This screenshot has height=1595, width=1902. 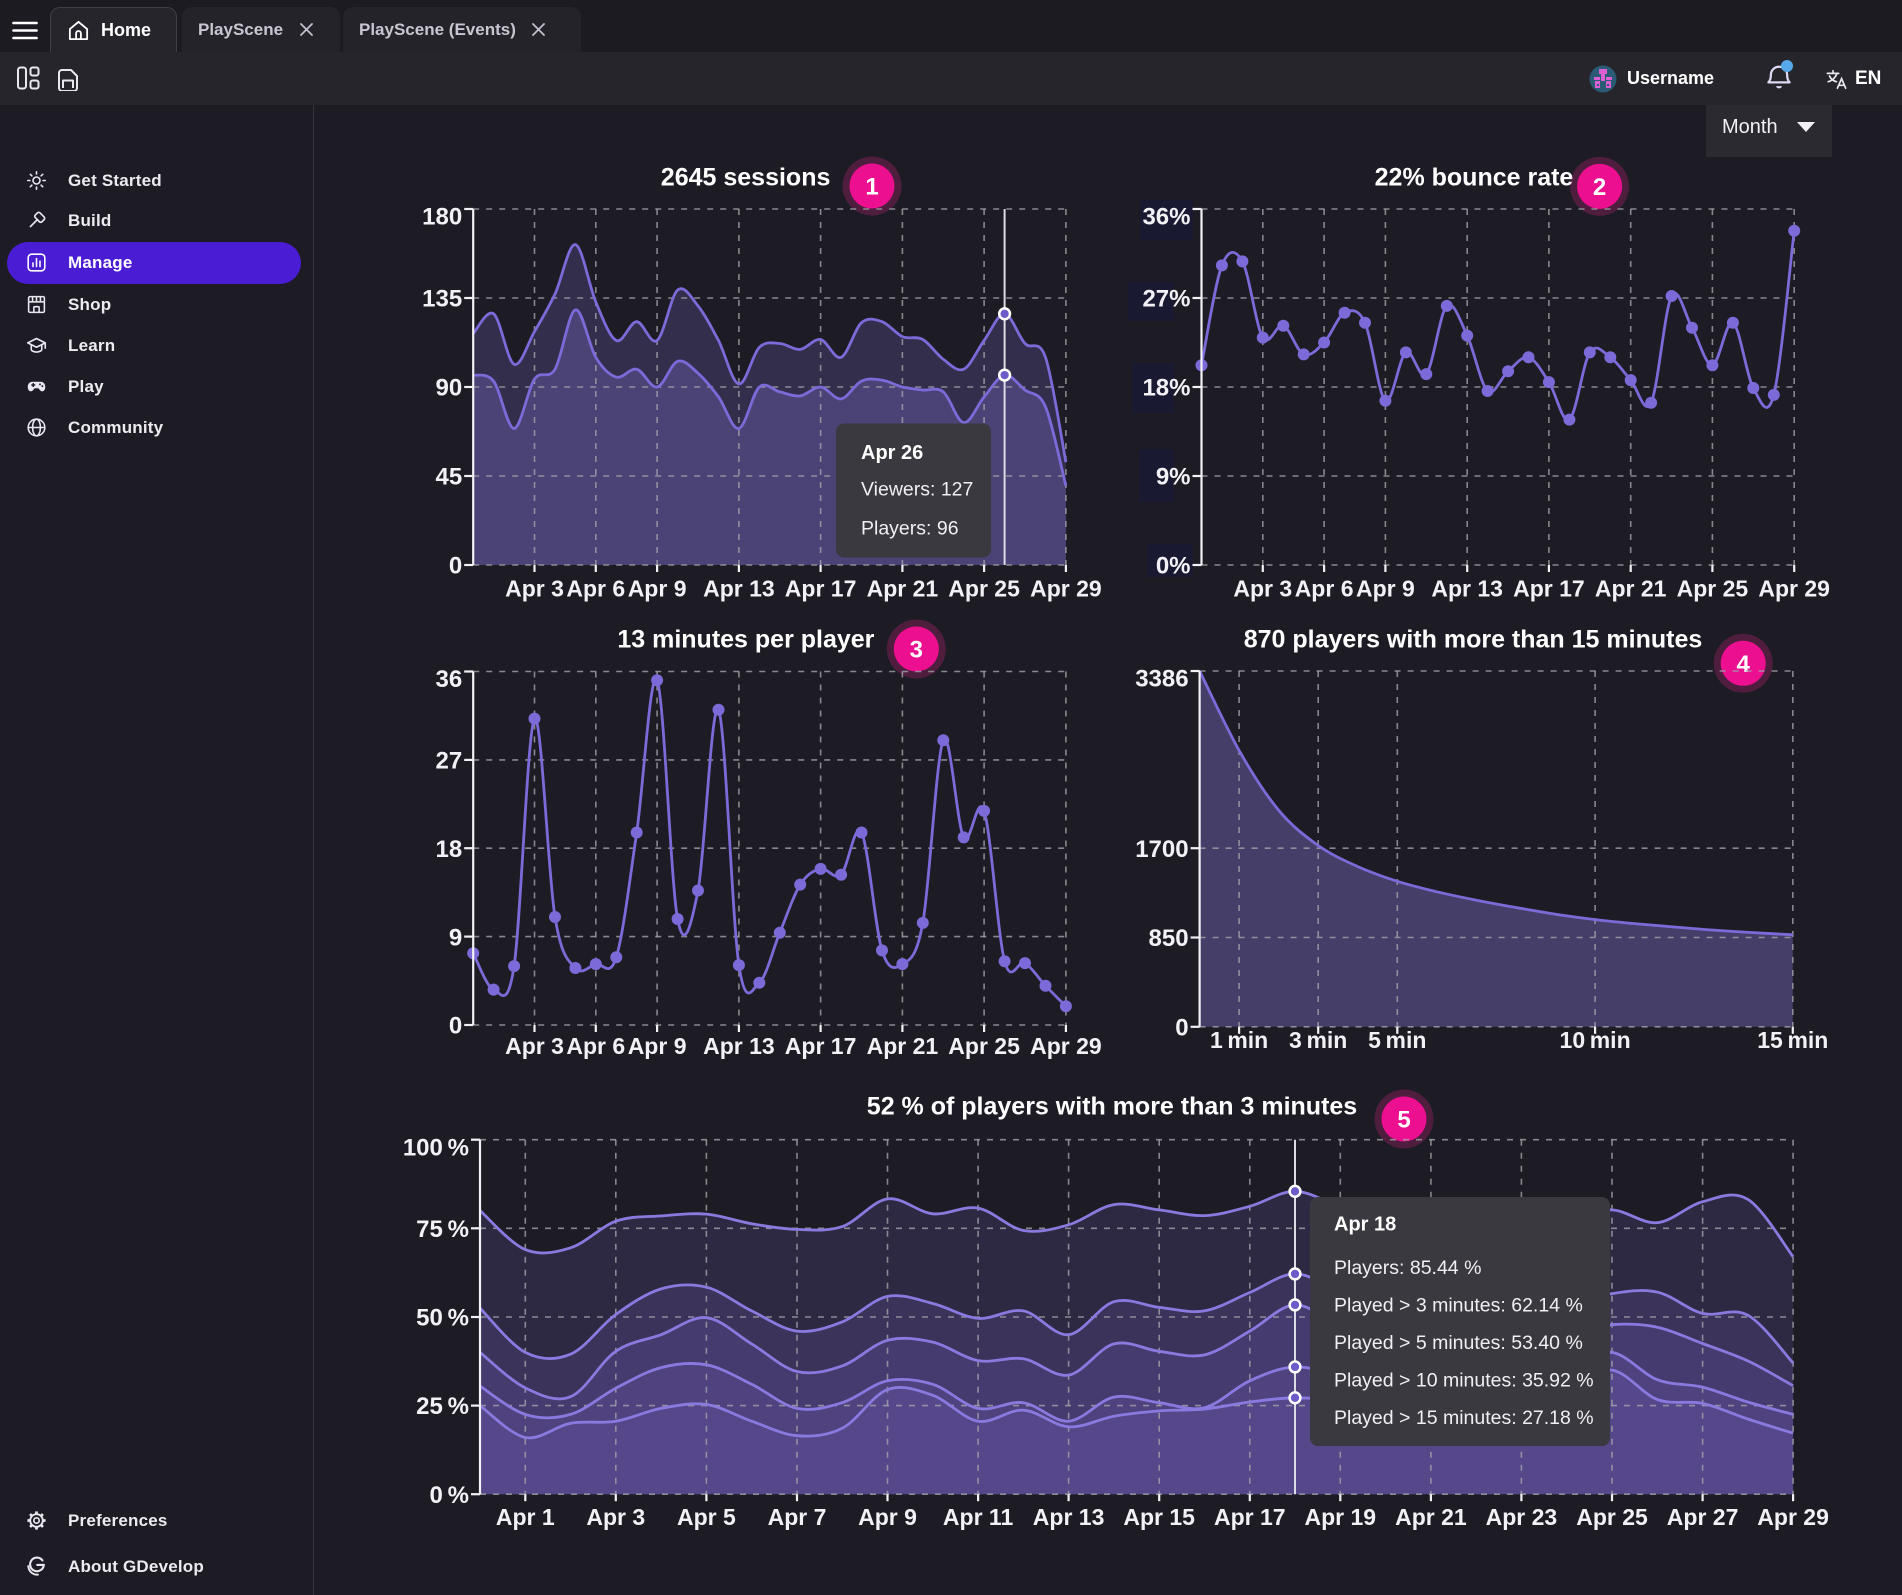 What do you see at coordinates (1473, 640) in the screenshot?
I see `svg-text:870 players with more than 15: 870 players with more than 15 minutes` at bounding box center [1473, 640].